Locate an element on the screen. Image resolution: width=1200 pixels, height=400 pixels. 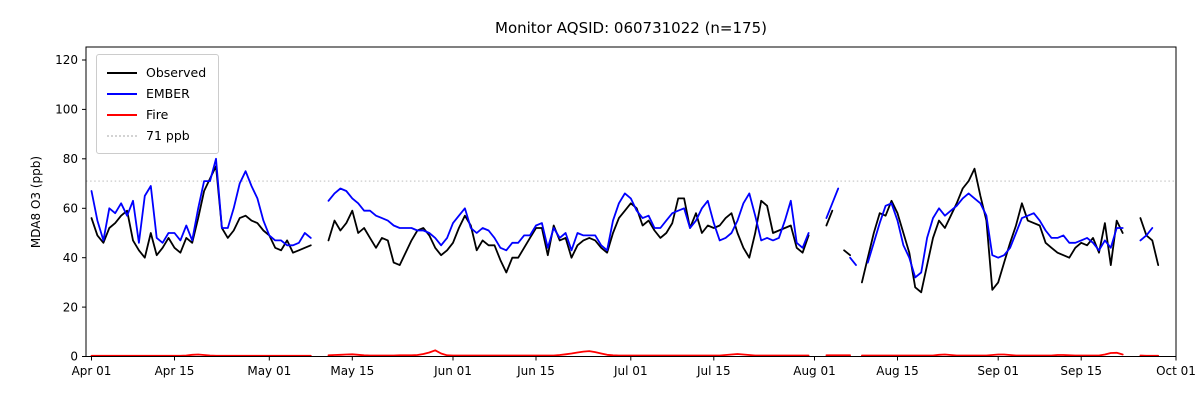
legend-label: 71 ppb is located at coordinates (168, 135).